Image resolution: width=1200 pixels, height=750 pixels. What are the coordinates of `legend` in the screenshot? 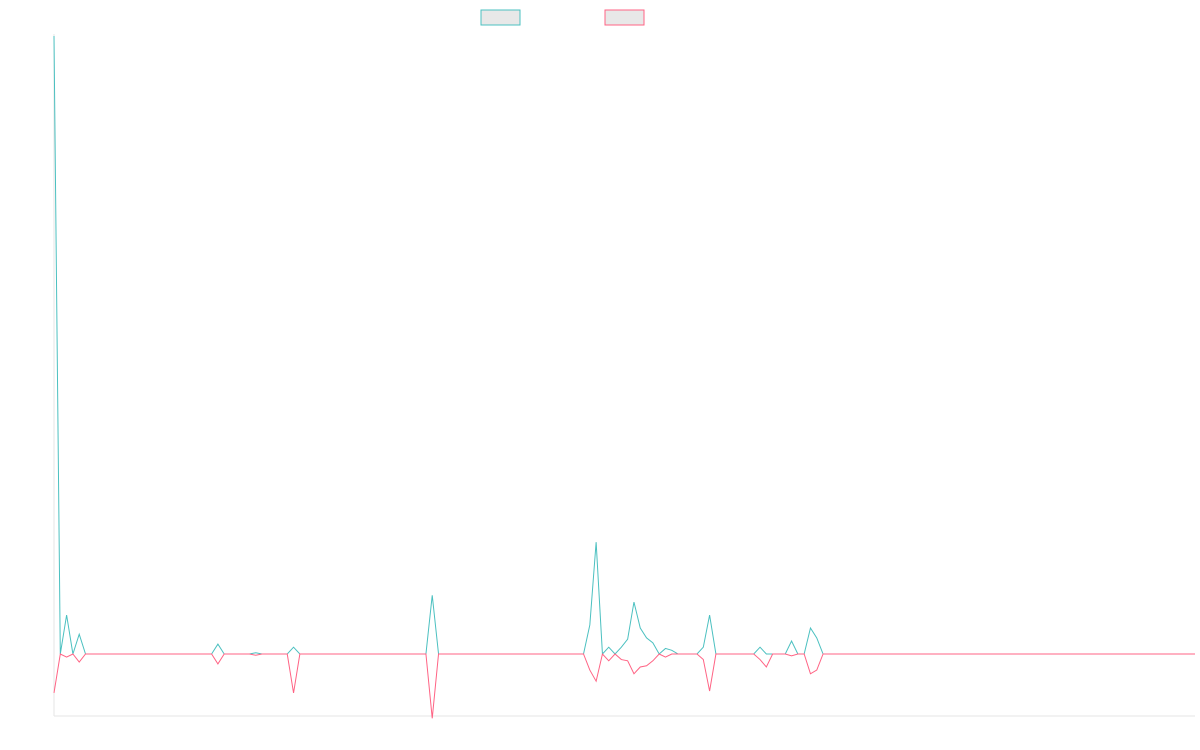 It's located at (562, 17).